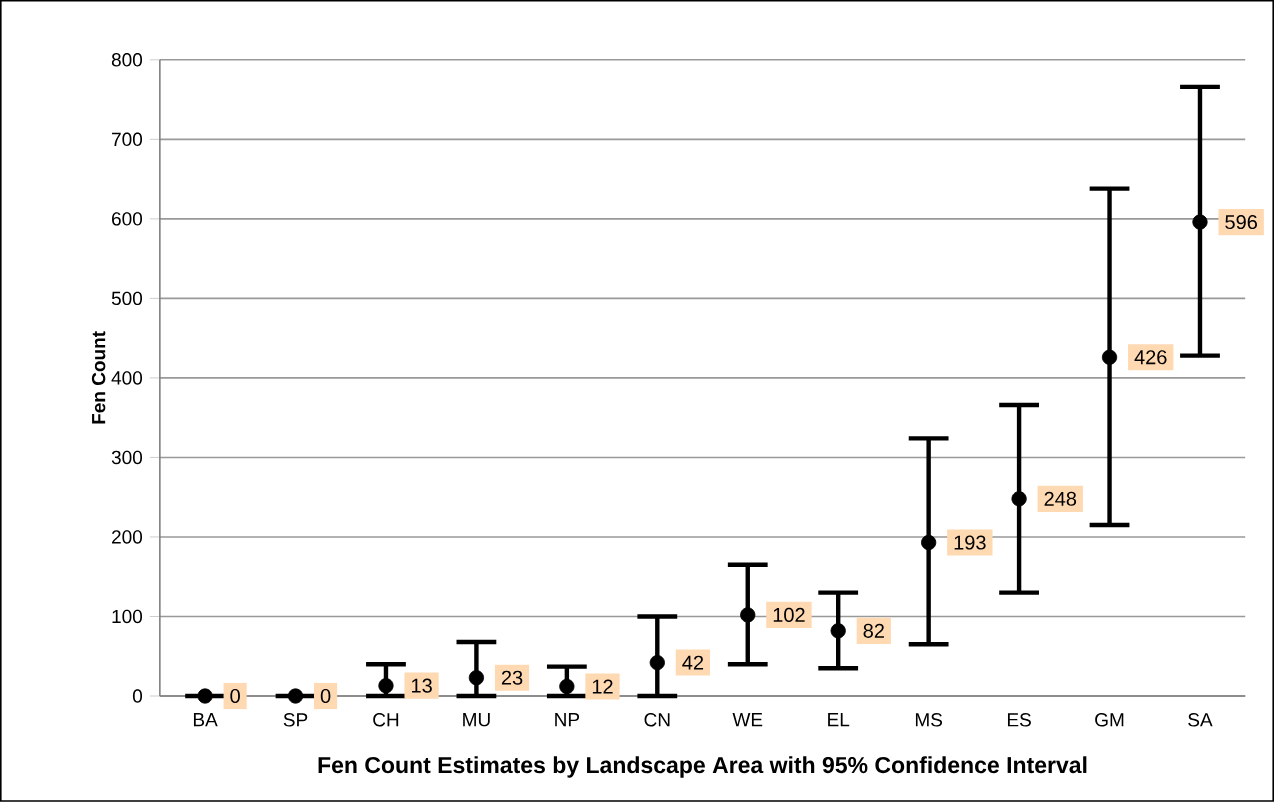 The image size is (1274, 802). Describe the element at coordinates (657, 720) in the screenshot. I see `x-tick-label: CN` at that location.